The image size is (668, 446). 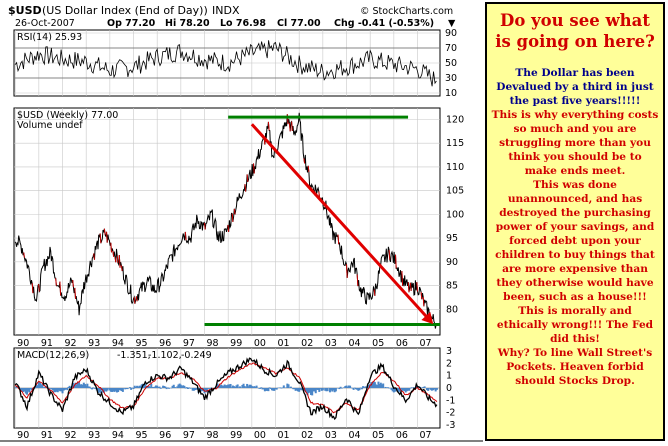 I want to click on rsi-y-tick: 50, so click(x=451, y=63).